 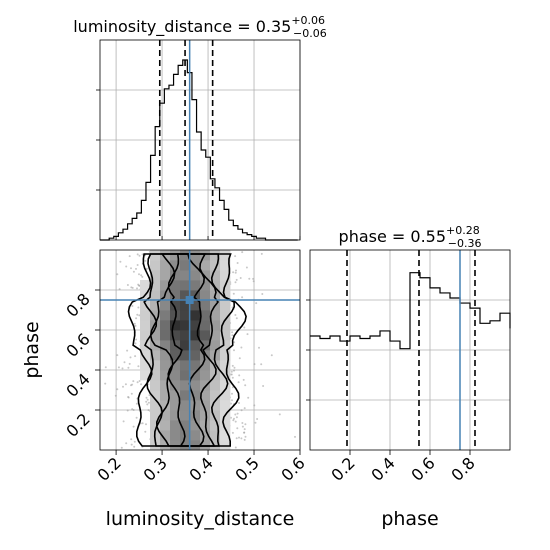 What do you see at coordinates (308, 350) in the screenshot?
I see `phase-histogram-y-ticks` at bounding box center [308, 350].